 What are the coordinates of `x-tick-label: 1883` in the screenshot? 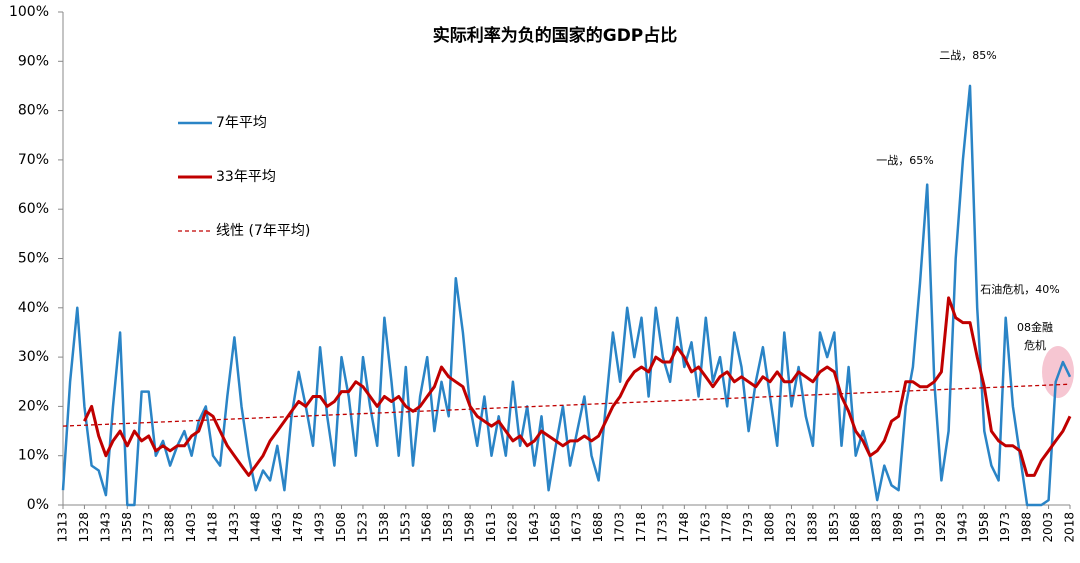 It's located at (877, 527).